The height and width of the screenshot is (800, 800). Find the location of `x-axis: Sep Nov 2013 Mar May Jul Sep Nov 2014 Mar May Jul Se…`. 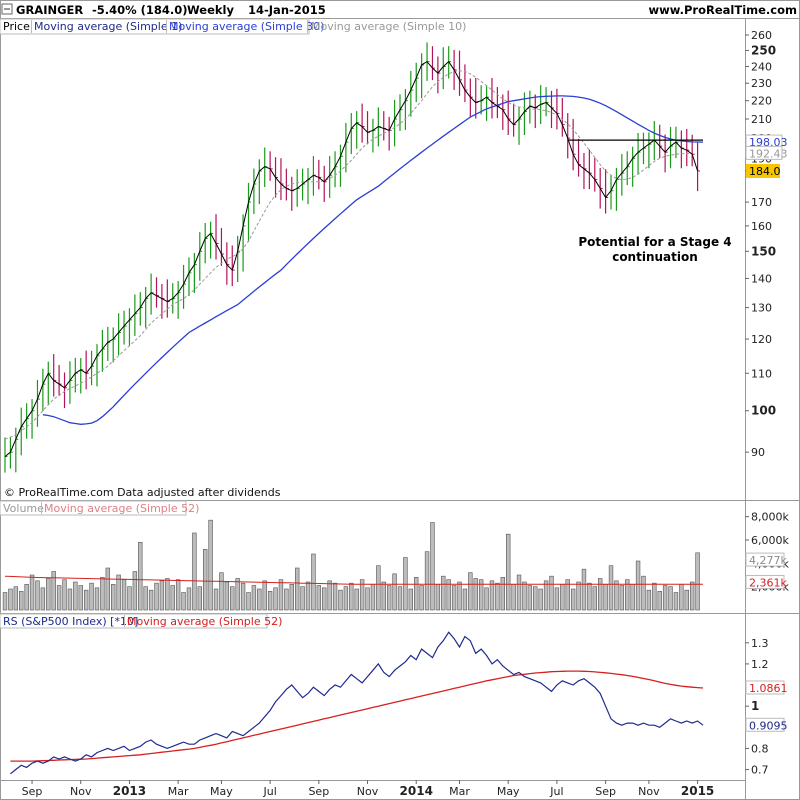

x-axis: Sep Nov 2013 Mar May Jul Sep Nov 2014 Mar May Jul Se… is located at coordinates (368, 789).